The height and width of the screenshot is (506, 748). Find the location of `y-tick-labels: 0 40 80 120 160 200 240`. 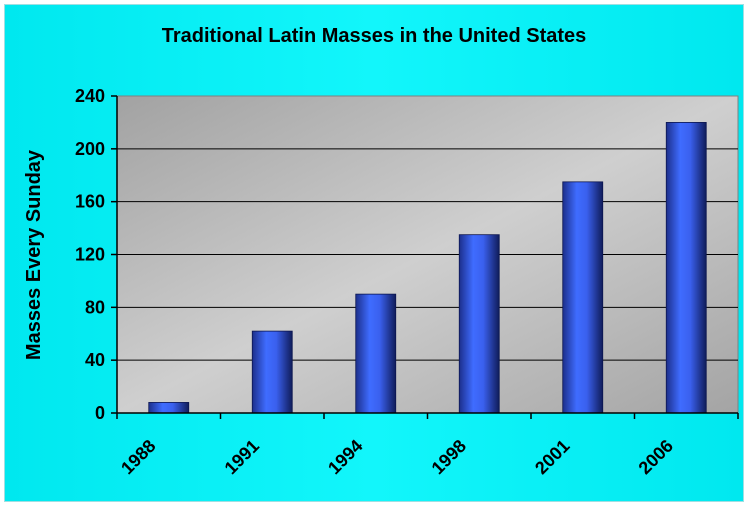

y-tick-labels: 0 40 80 120 160 200 240 is located at coordinates (96, 254).